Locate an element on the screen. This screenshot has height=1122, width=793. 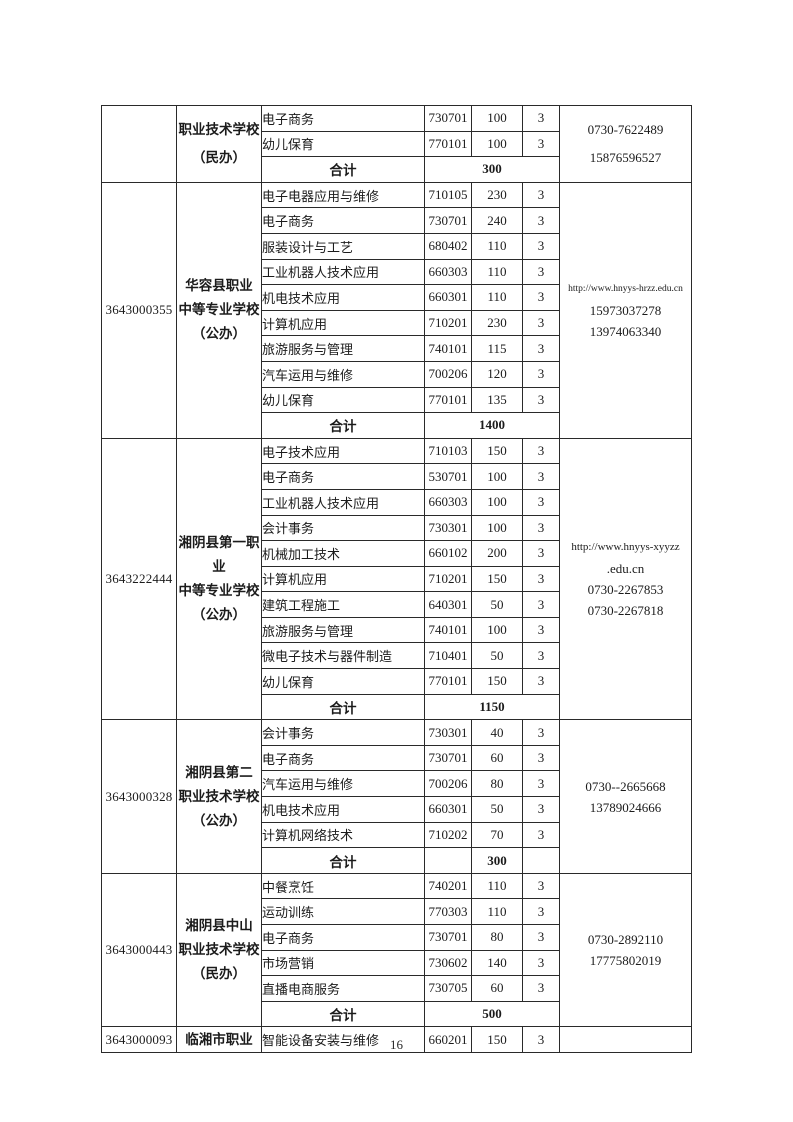
major-code-cell: 710105 is located at coordinates (448, 195).